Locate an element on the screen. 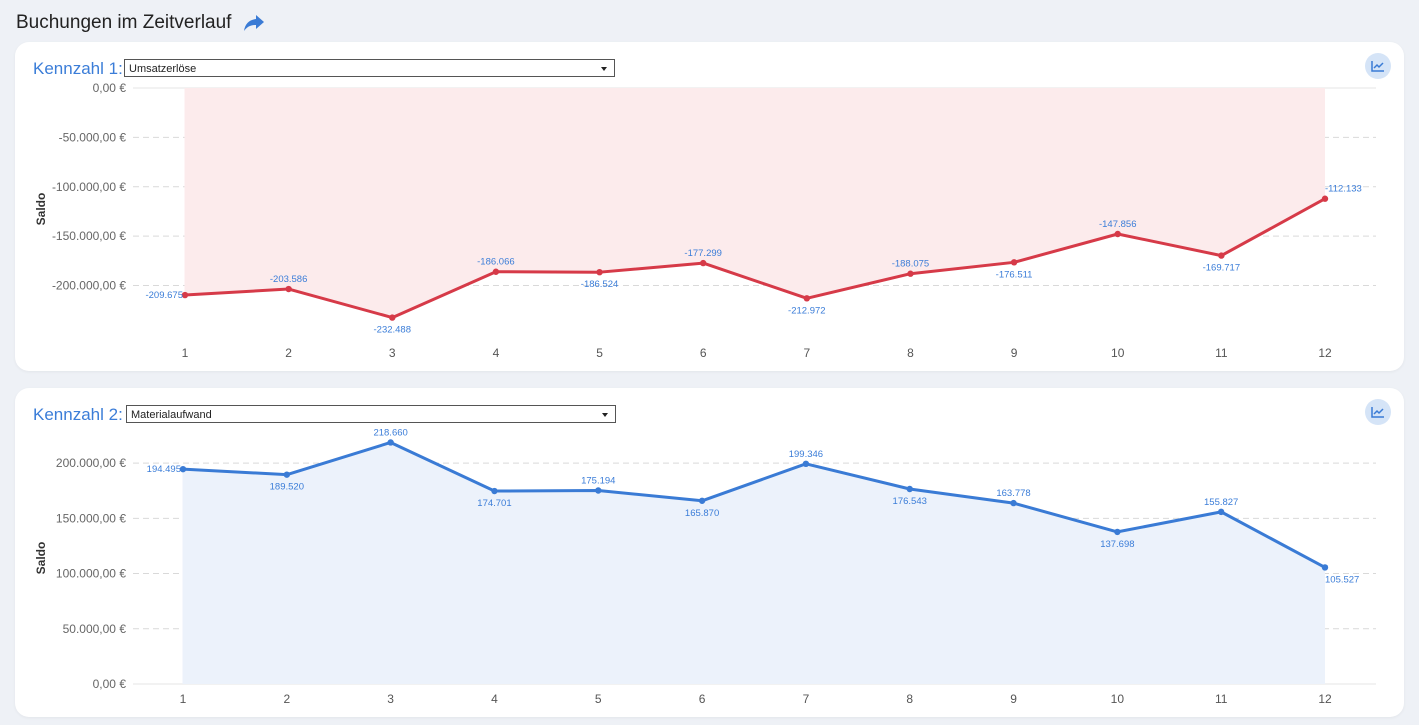 The width and height of the screenshot is (1419, 725). data-label: 165.870 is located at coordinates (702, 513).